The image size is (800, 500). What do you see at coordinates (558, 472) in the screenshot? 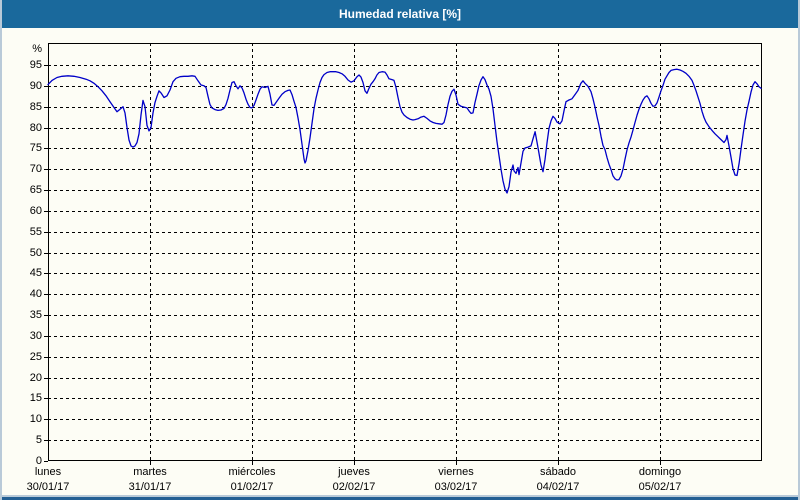
I see `x-day-label: sábado` at bounding box center [558, 472].